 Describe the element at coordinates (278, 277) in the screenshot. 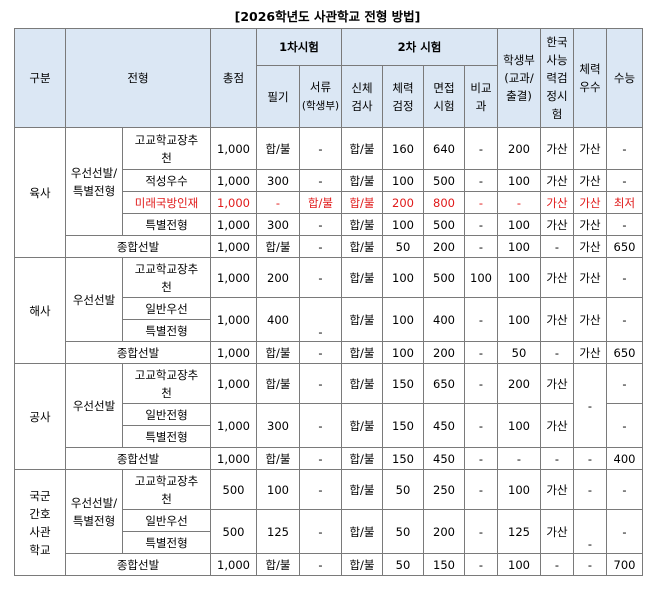

I see `cell-written: 200` at that location.